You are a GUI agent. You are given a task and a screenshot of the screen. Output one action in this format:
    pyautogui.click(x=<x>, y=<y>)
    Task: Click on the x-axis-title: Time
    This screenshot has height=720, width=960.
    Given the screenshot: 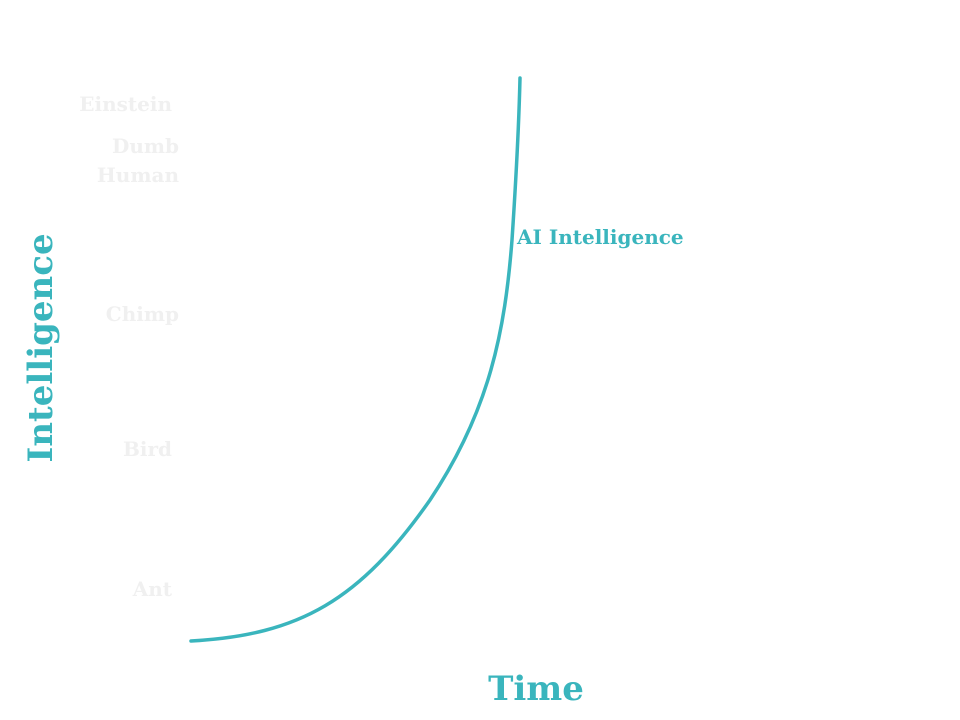 What is the action you would take?
    pyautogui.click(x=536, y=689)
    